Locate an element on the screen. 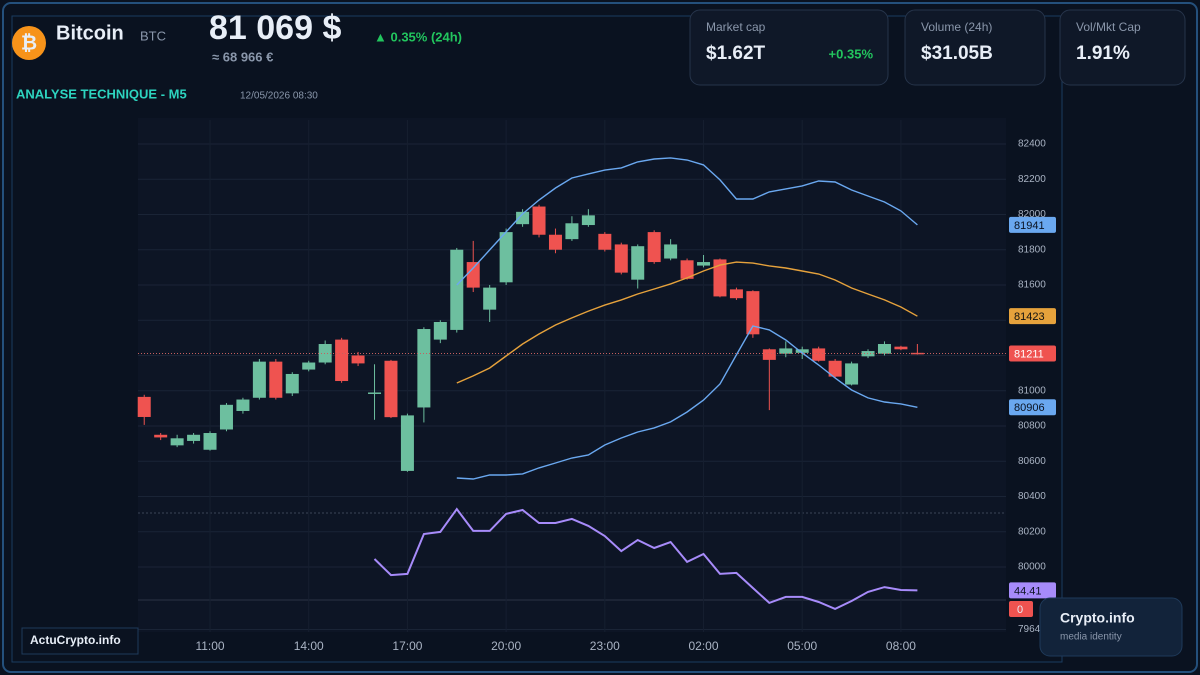 Image resolution: width=1200 pixels, height=675 pixels. btc-logo is located at coordinates (29, 43).